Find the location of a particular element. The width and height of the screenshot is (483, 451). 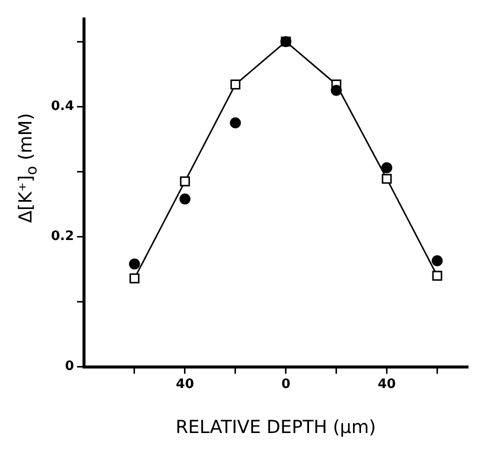

y-tick-label: 0.4 is located at coordinates (62, 106).